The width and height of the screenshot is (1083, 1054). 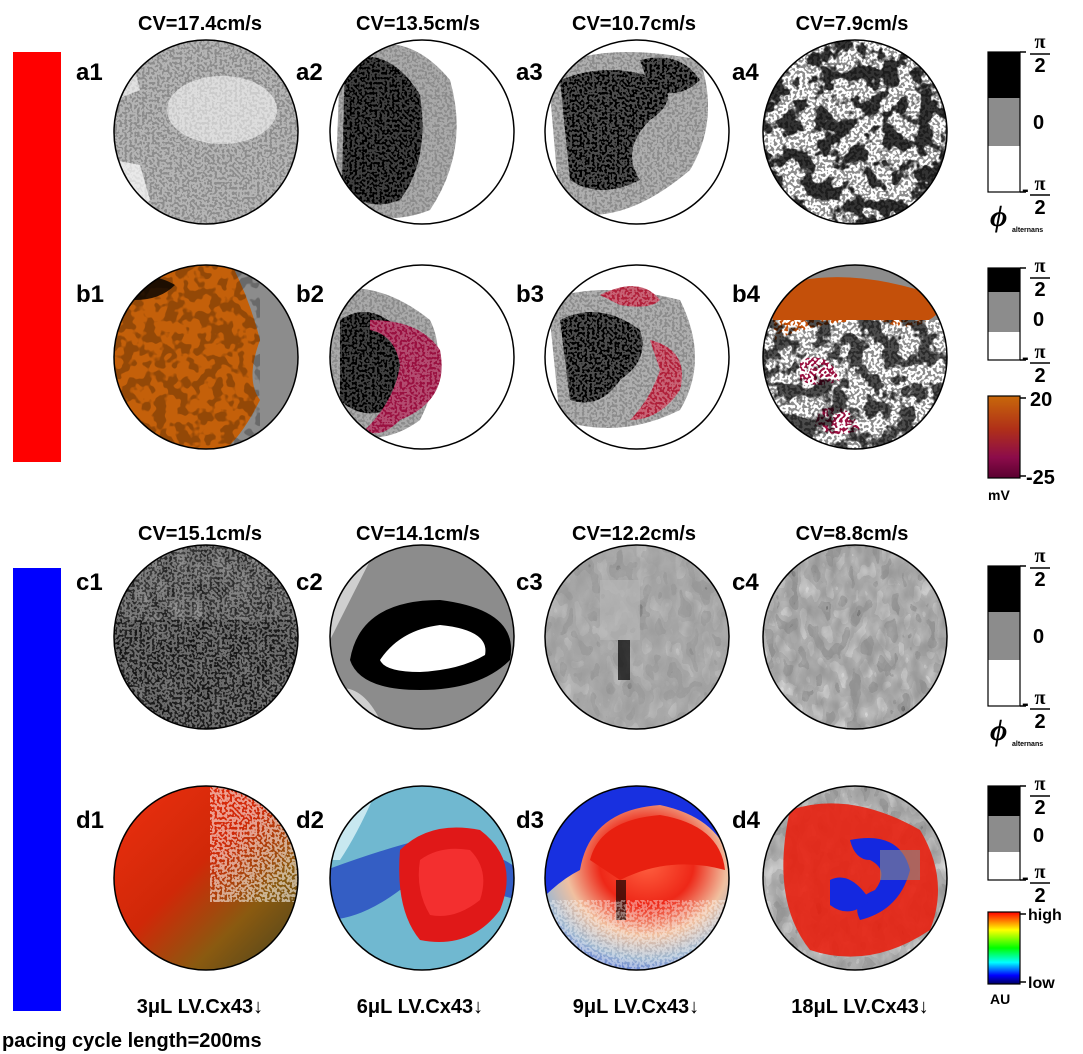 What do you see at coordinates (1039, 66) in the screenshot?
I see `legend-a-top-den: 2` at bounding box center [1039, 66].